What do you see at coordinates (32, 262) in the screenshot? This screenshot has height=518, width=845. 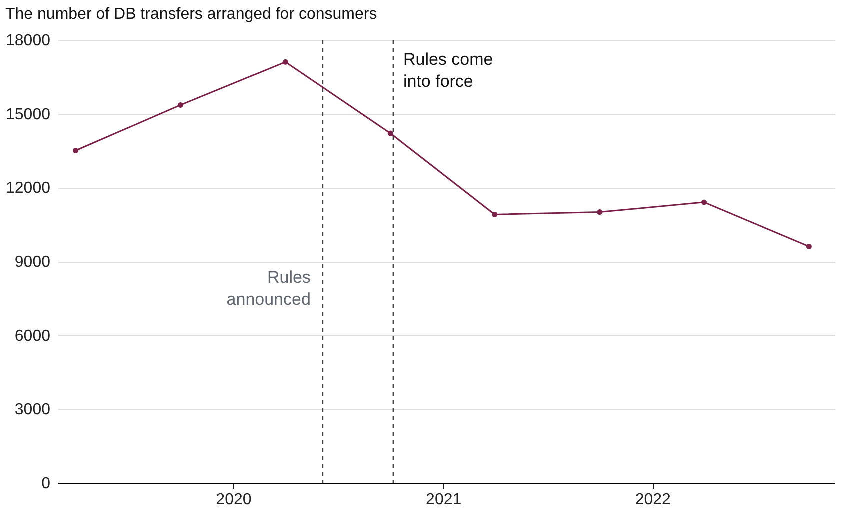 I see `y-tick-label: 9000` at bounding box center [32, 262].